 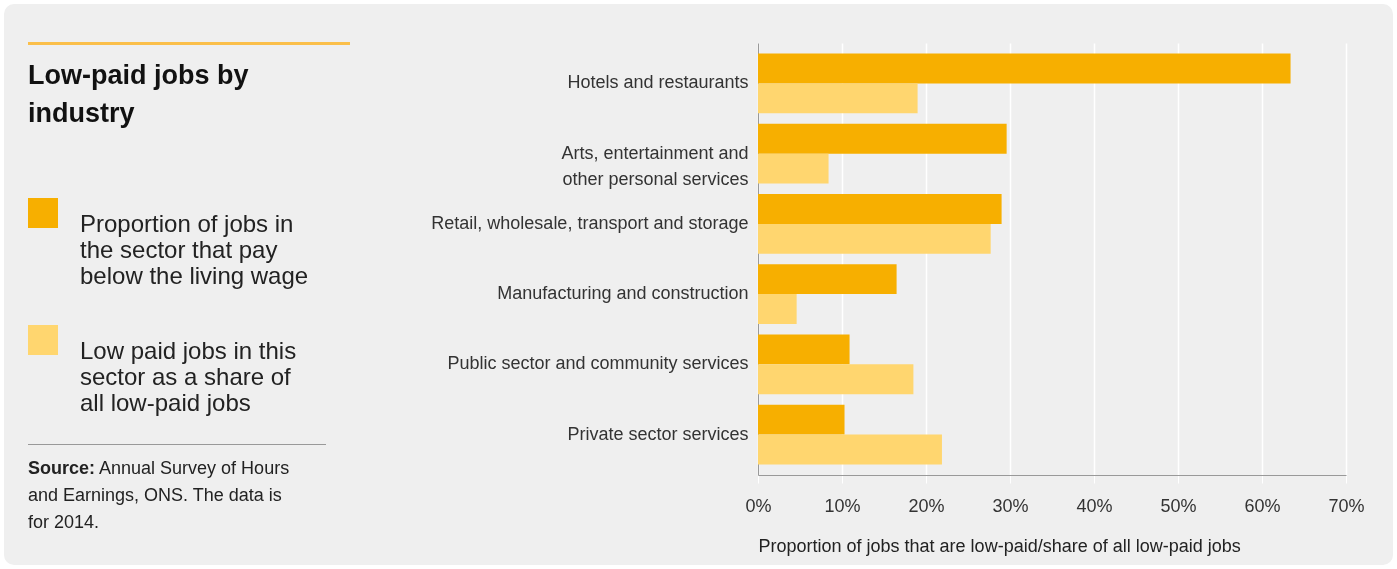 What do you see at coordinates (842, 505) in the screenshot?
I see `x-tick-label: 10%` at bounding box center [842, 505].